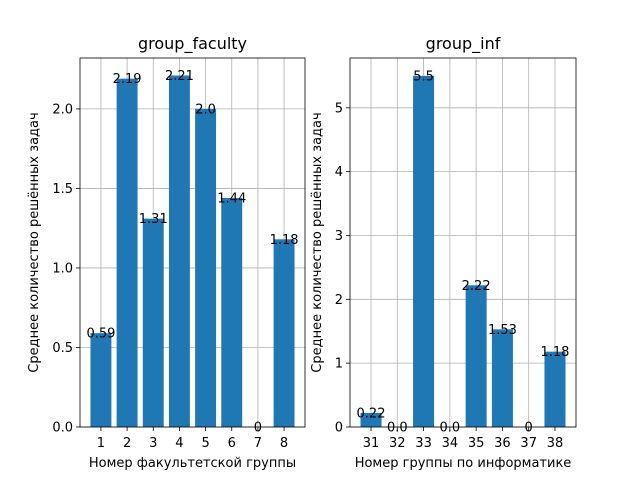 The image size is (640, 480). I want to click on data-label: 2.0, so click(205, 109).